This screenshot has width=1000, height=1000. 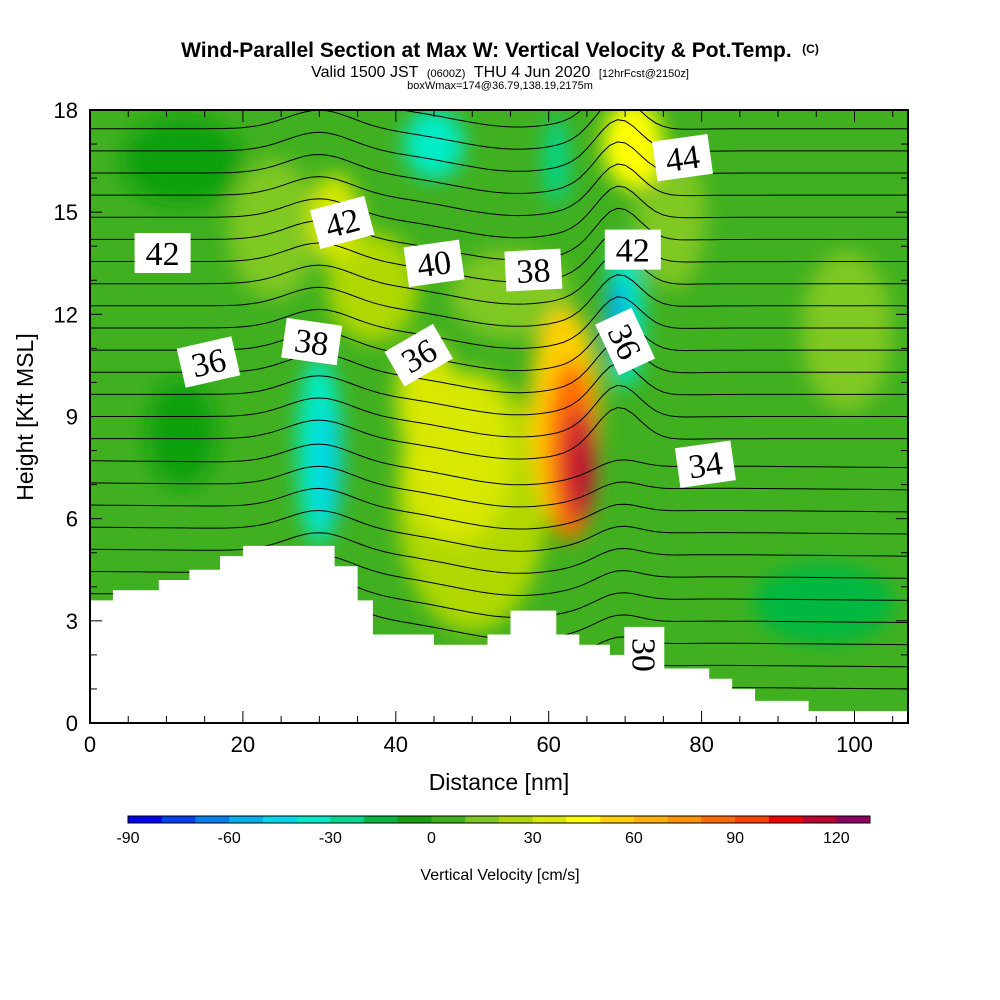 I want to click on colorbar, so click(x=499, y=819).